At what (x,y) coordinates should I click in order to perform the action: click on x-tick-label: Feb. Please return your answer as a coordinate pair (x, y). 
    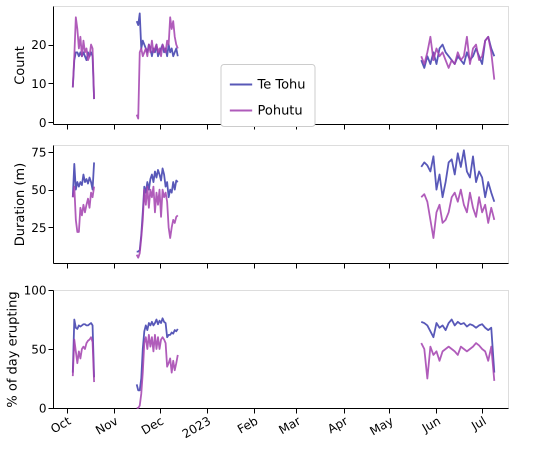
    Looking at the image, I should click on (247, 425).